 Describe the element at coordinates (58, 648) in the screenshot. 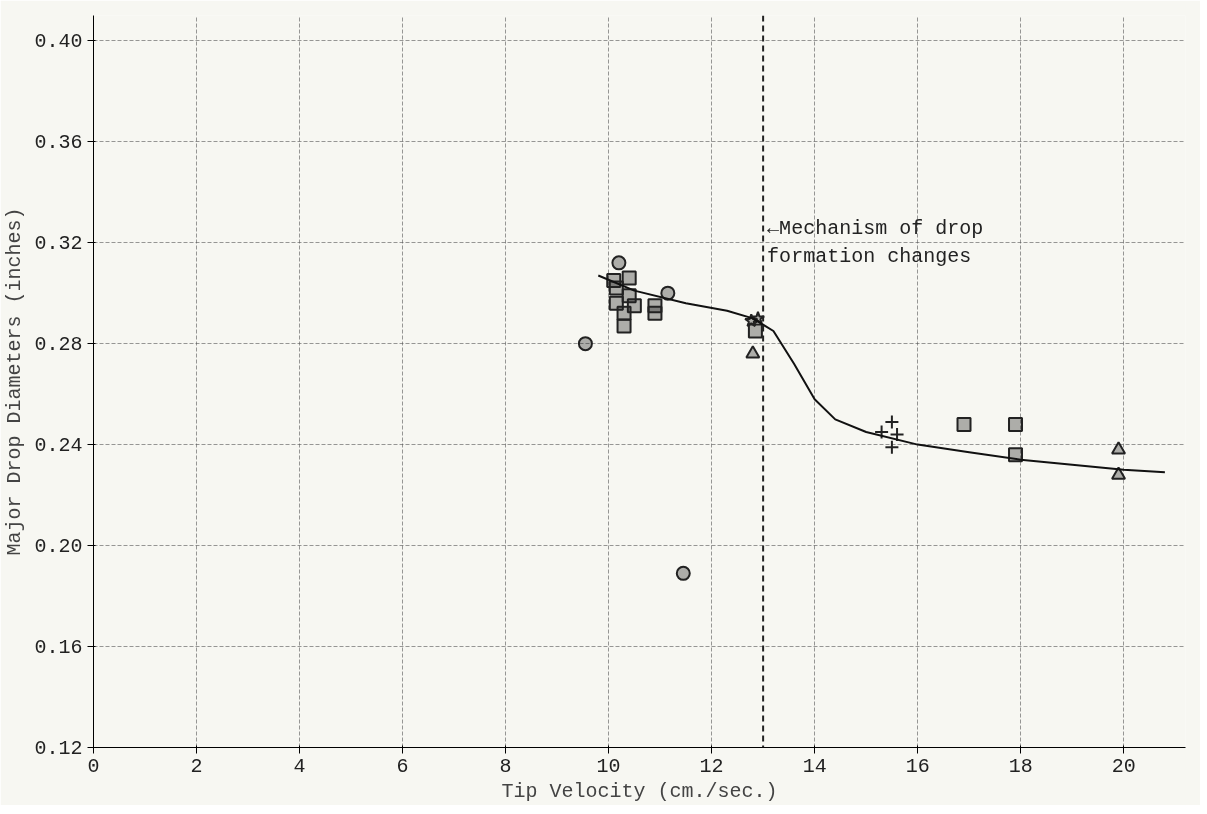

I see `y-tick-label: 0.16` at that location.